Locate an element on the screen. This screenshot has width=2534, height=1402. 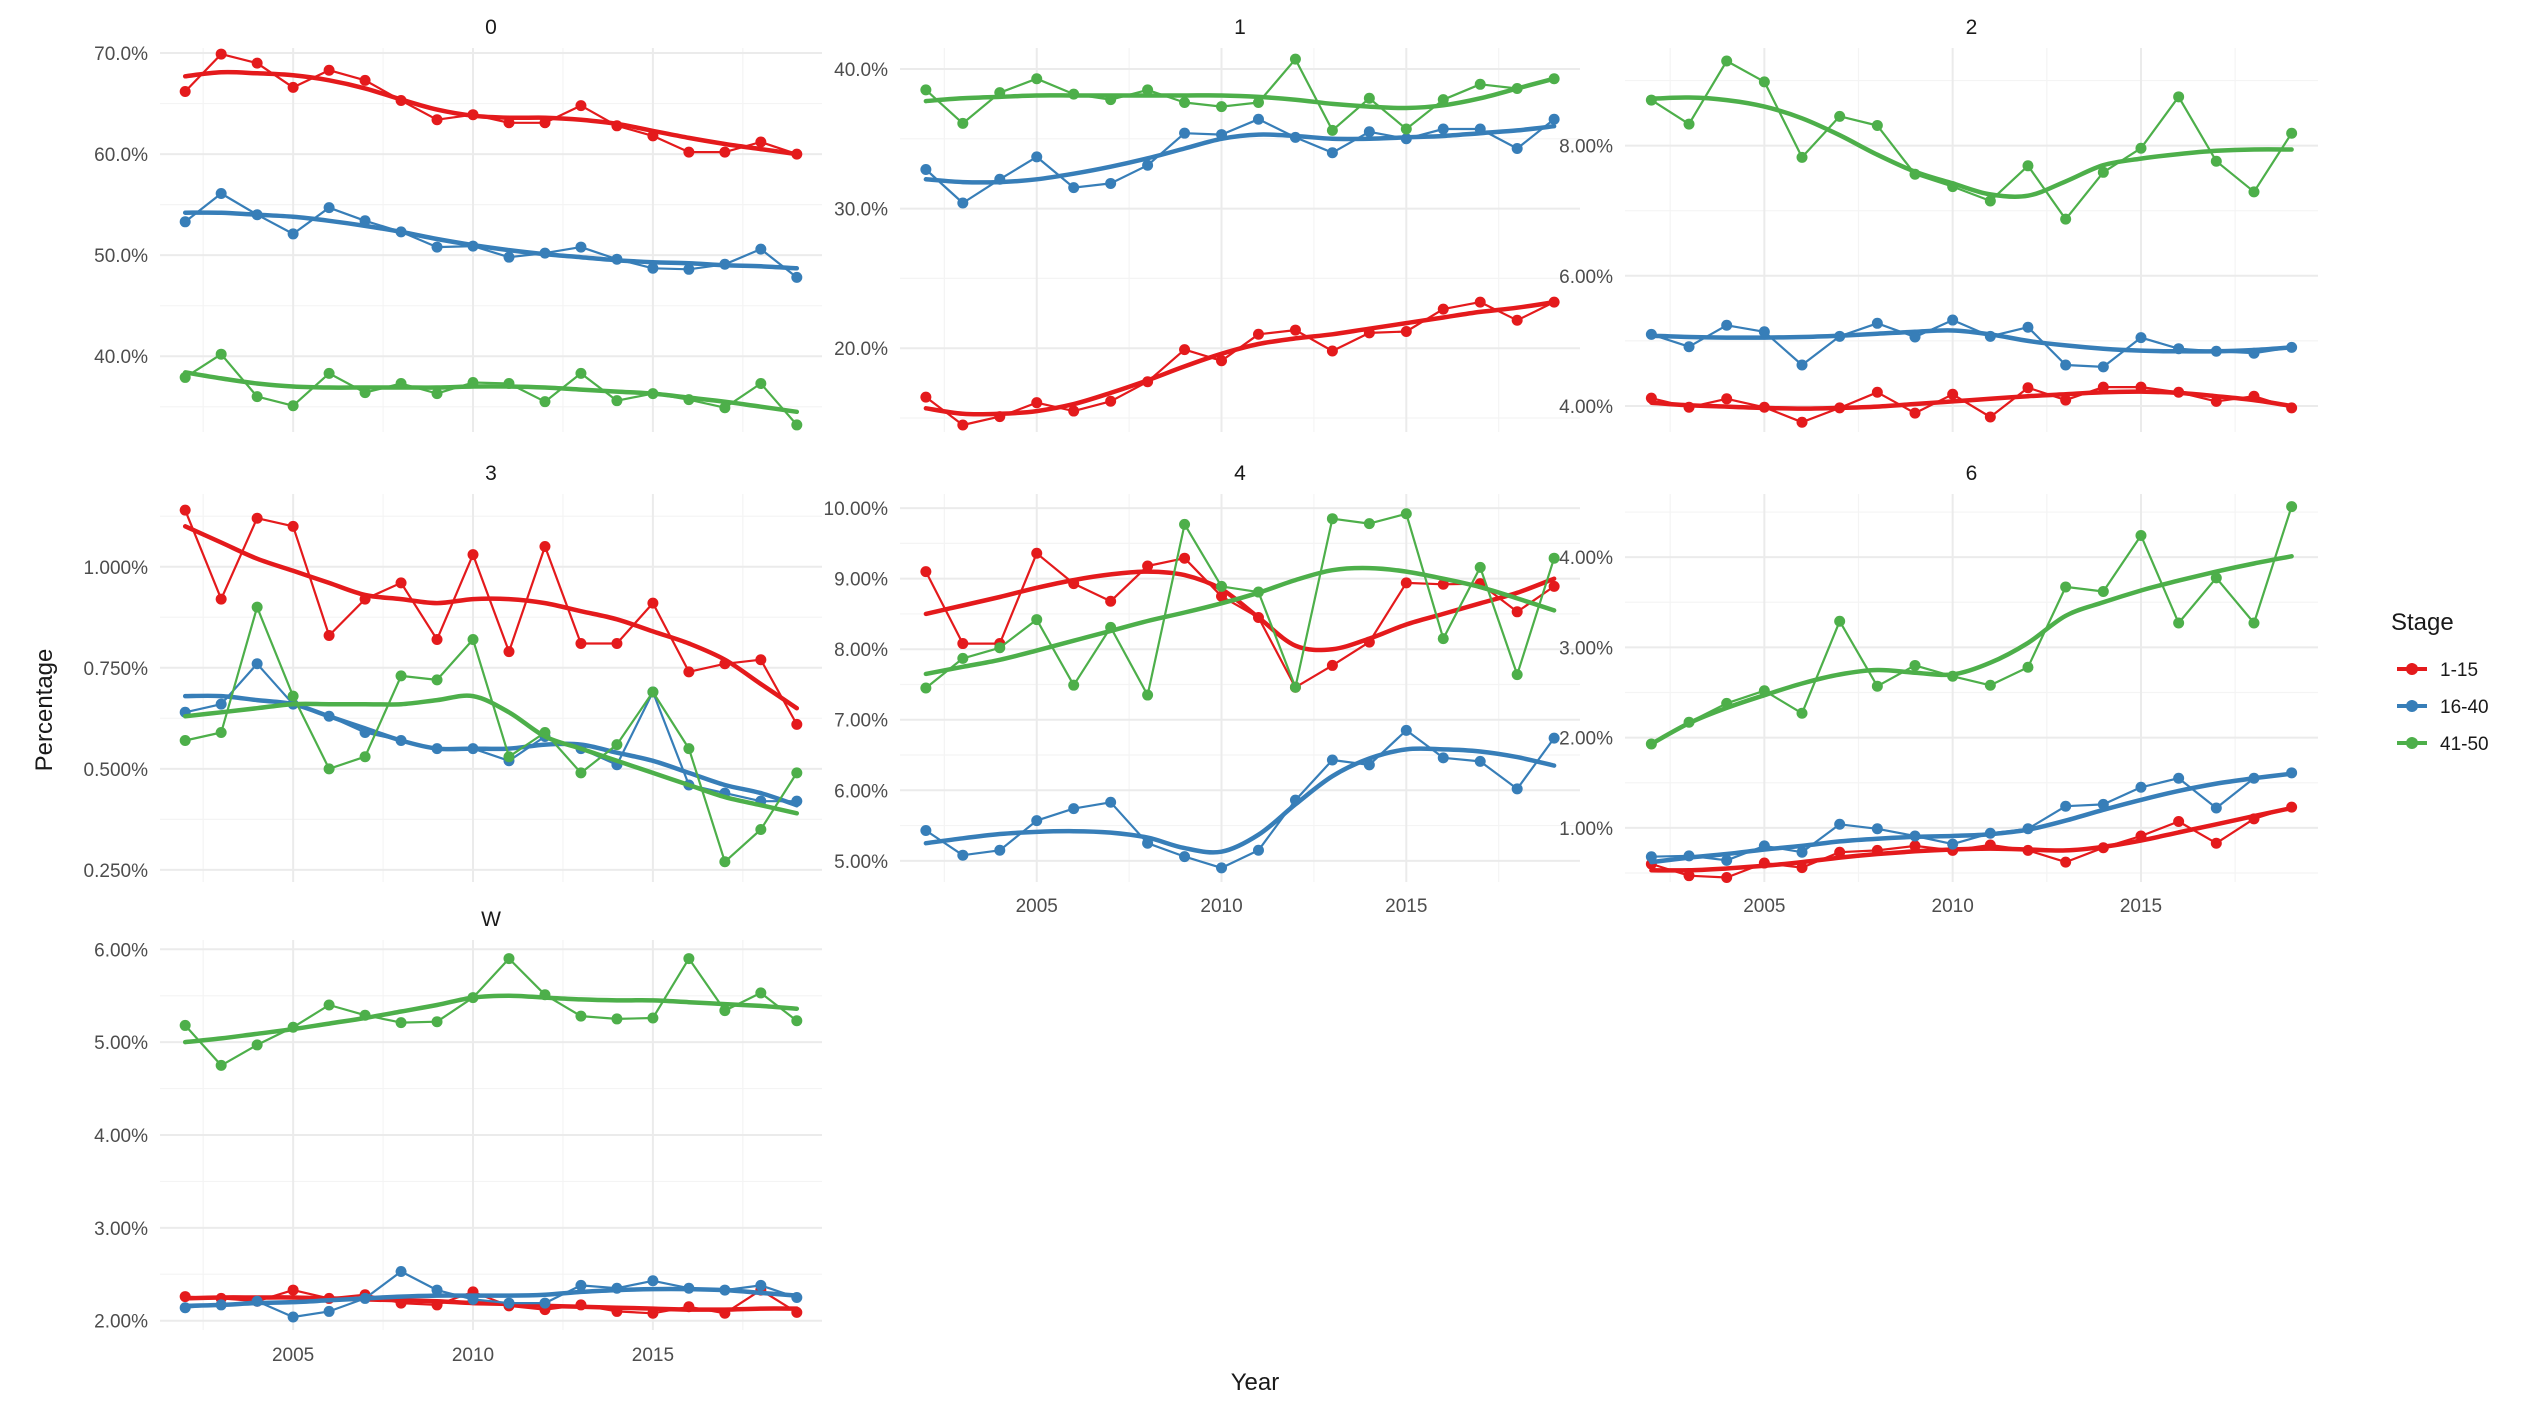
y-tick-label: 0.750% is located at coordinates (116, 669).